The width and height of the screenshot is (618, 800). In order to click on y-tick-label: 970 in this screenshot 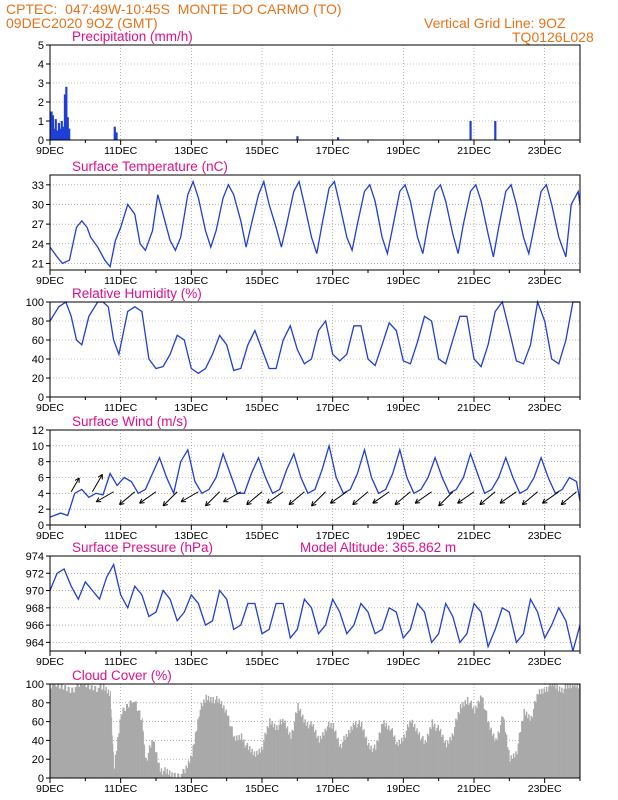, I will do `click(35, 592)`.